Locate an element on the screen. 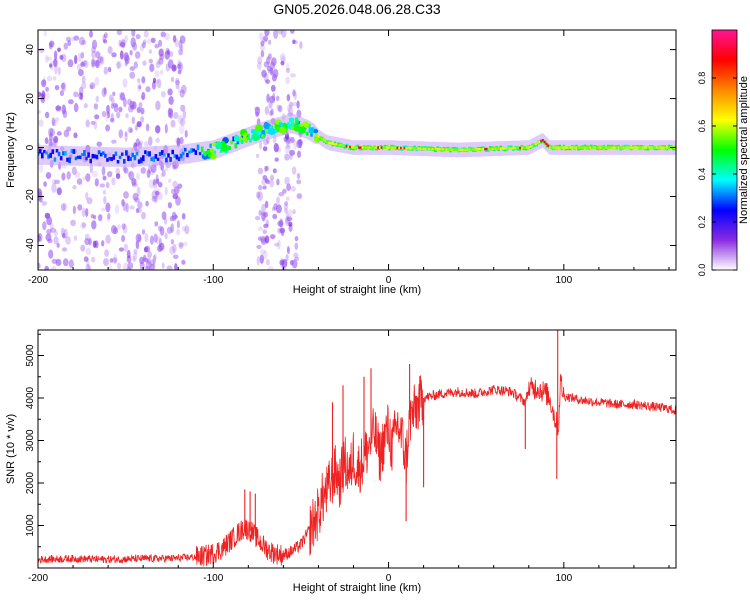 This screenshot has width=750, height=600. y-tick-label: 20 is located at coordinates (30, 99).